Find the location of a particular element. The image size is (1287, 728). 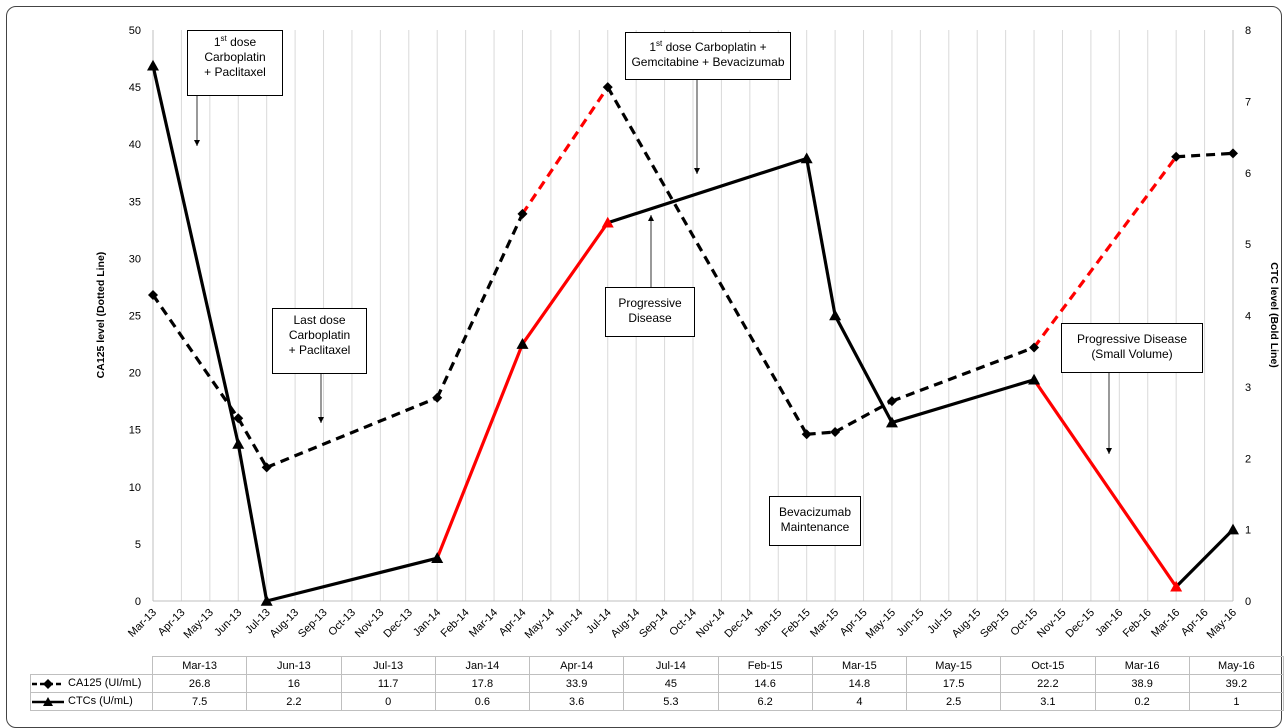

table-value-cell: 4 is located at coordinates (859, 701).